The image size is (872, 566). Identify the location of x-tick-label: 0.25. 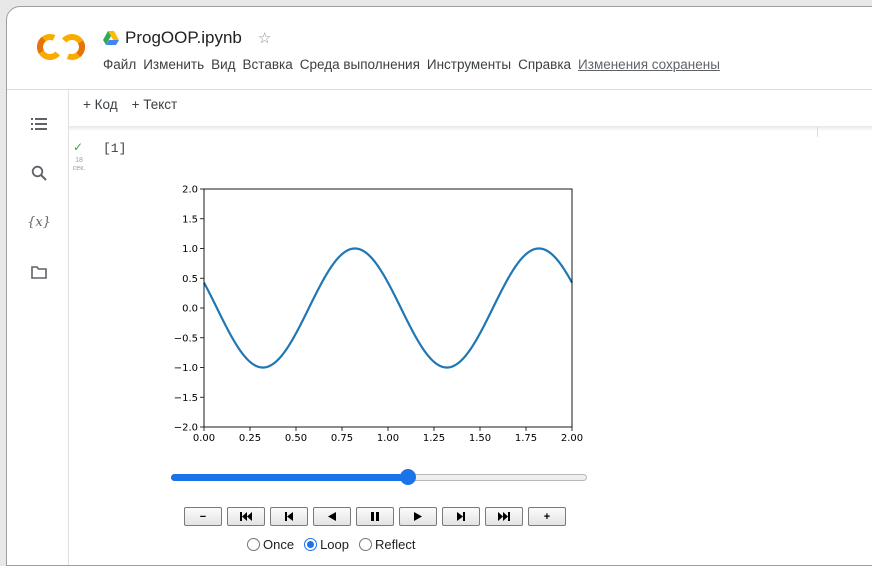
(250, 438).